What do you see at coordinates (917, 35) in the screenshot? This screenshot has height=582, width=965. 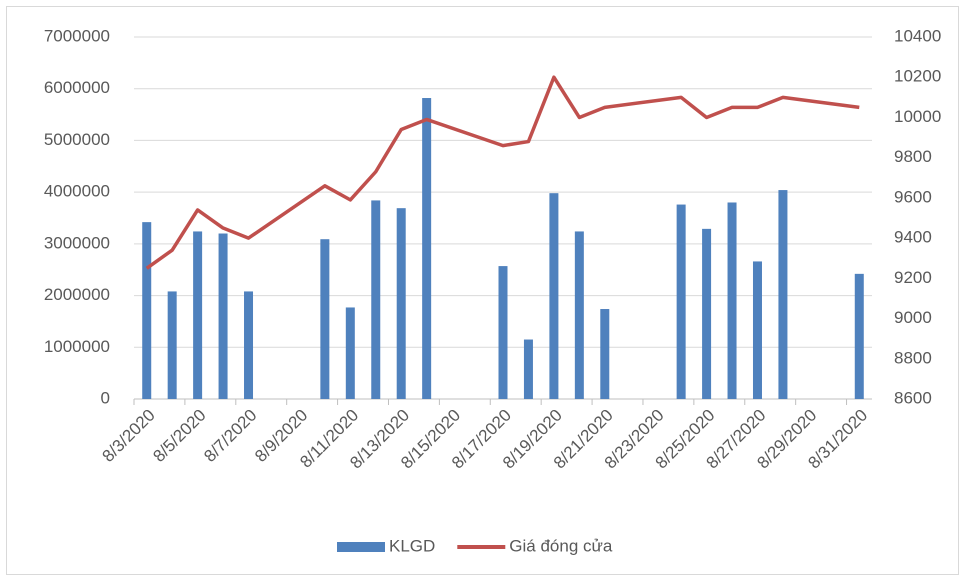 I see `y2-tick-label: 10400` at bounding box center [917, 35].